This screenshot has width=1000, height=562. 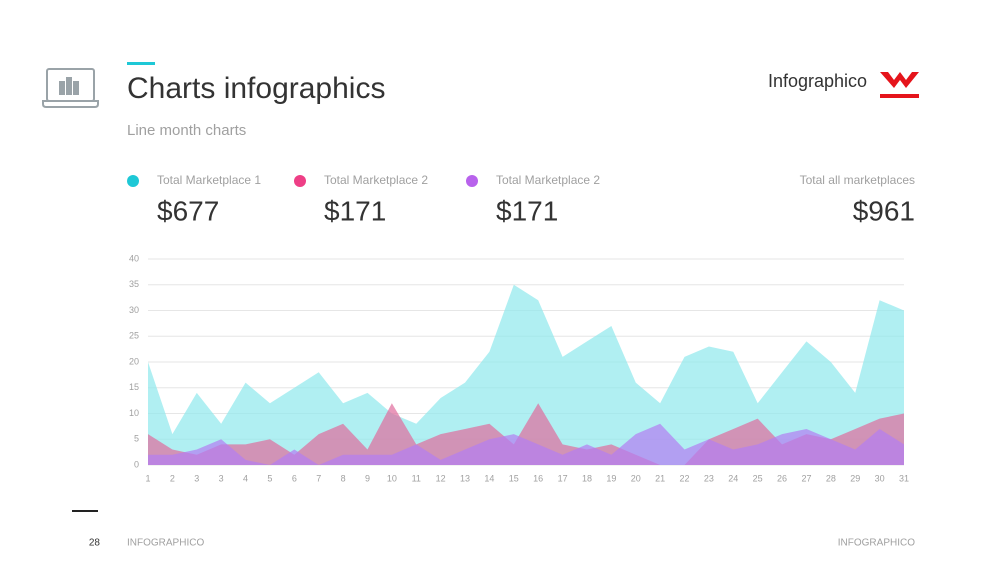 What do you see at coordinates (343, 478) in the screenshot?
I see `x-tick-label: 8` at bounding box center [343, 478].